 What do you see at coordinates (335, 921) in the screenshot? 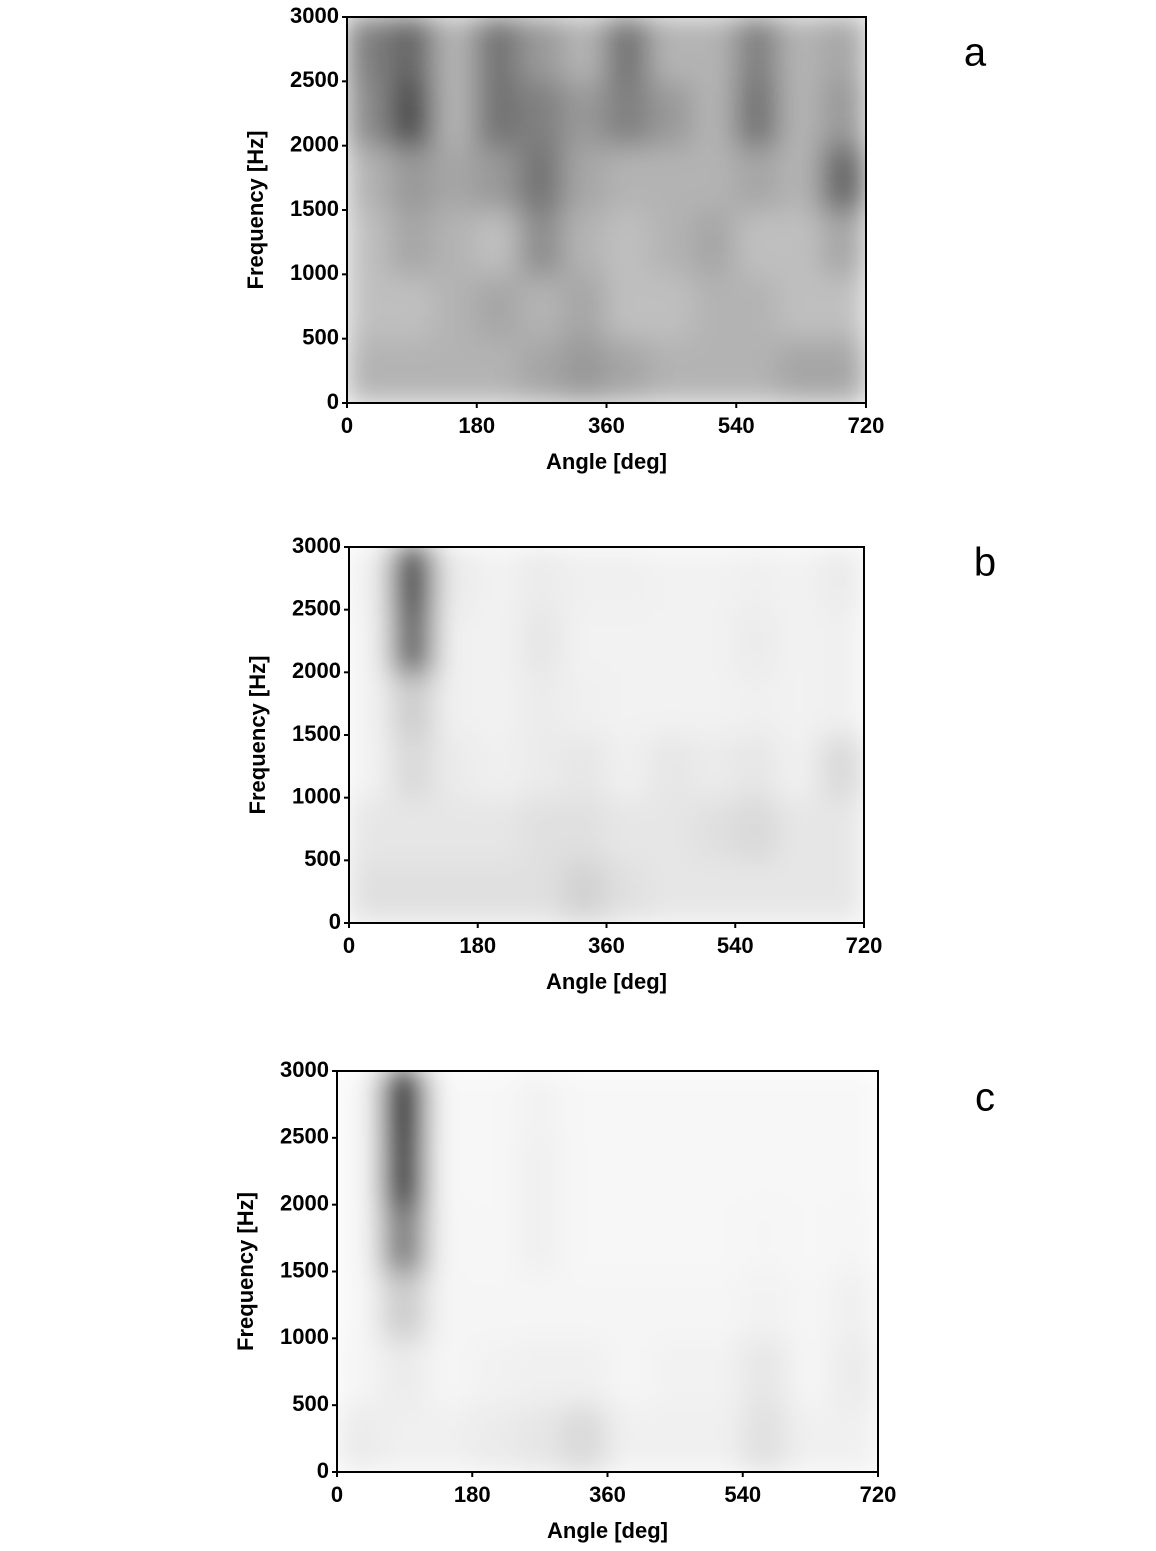
I see `y-tick-label: 0` at bounding box center [335, 921].